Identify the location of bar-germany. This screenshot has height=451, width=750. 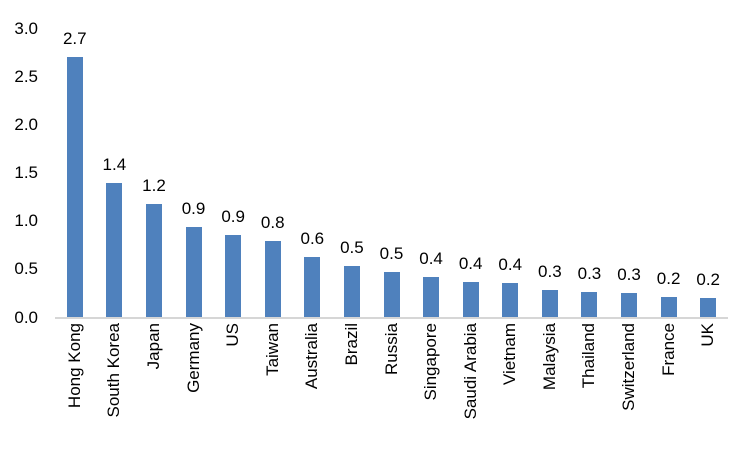
(193, 272).